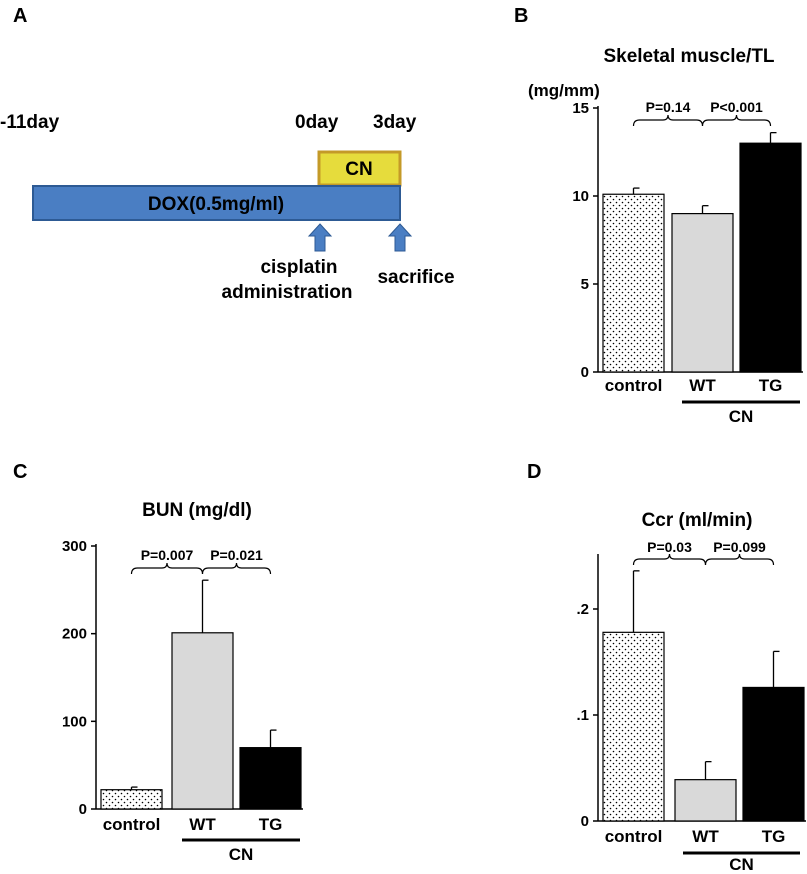 The width and height of the screenshot is (807, 874). Describe the element at coordinates (521, 16) in the screenshot. I see `panel-letter-b: B` at that location.